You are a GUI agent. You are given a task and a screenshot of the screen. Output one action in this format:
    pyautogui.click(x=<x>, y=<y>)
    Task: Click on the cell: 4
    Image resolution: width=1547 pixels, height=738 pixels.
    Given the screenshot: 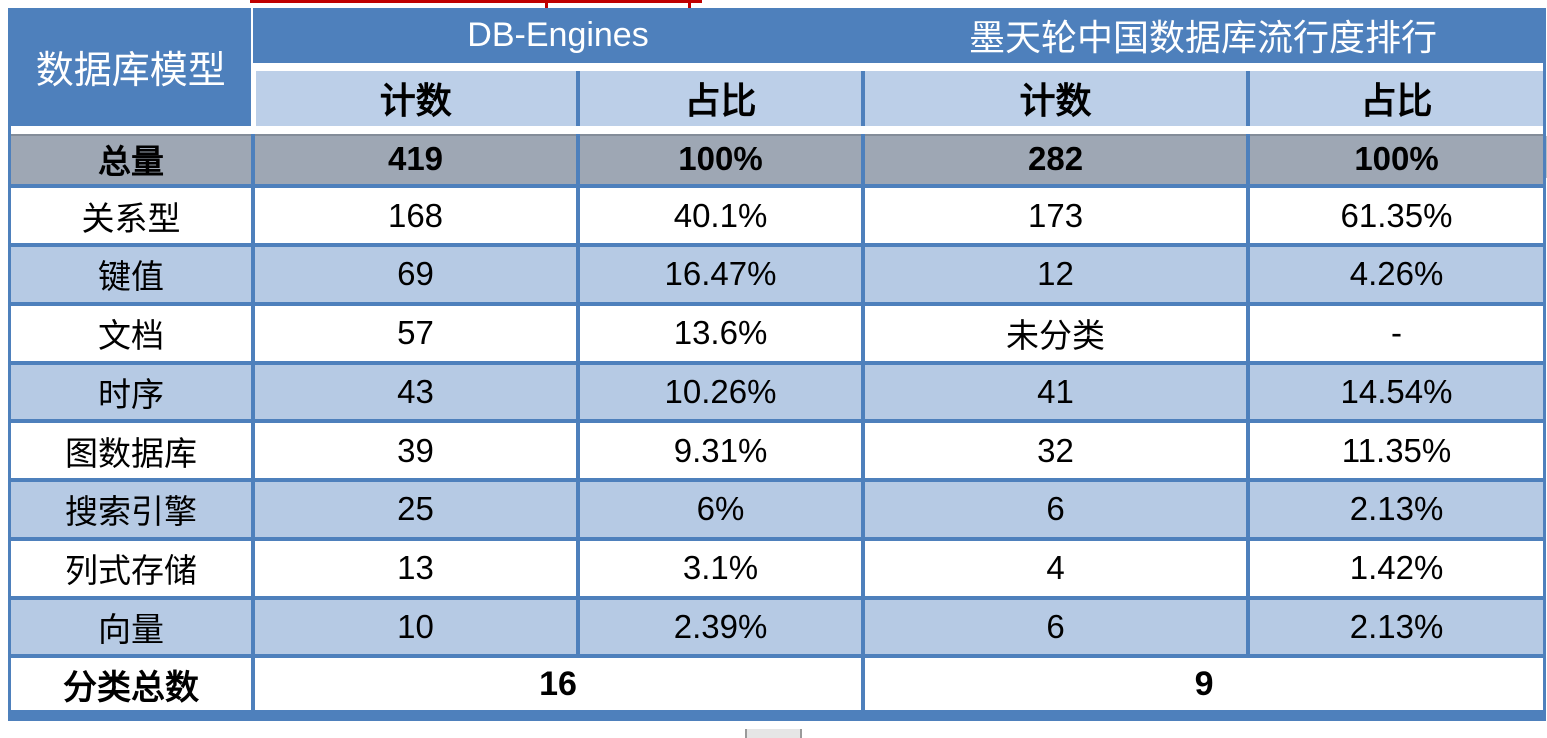 What is the action you would take?
    pyautogui.click(x=1056, y=568)
    